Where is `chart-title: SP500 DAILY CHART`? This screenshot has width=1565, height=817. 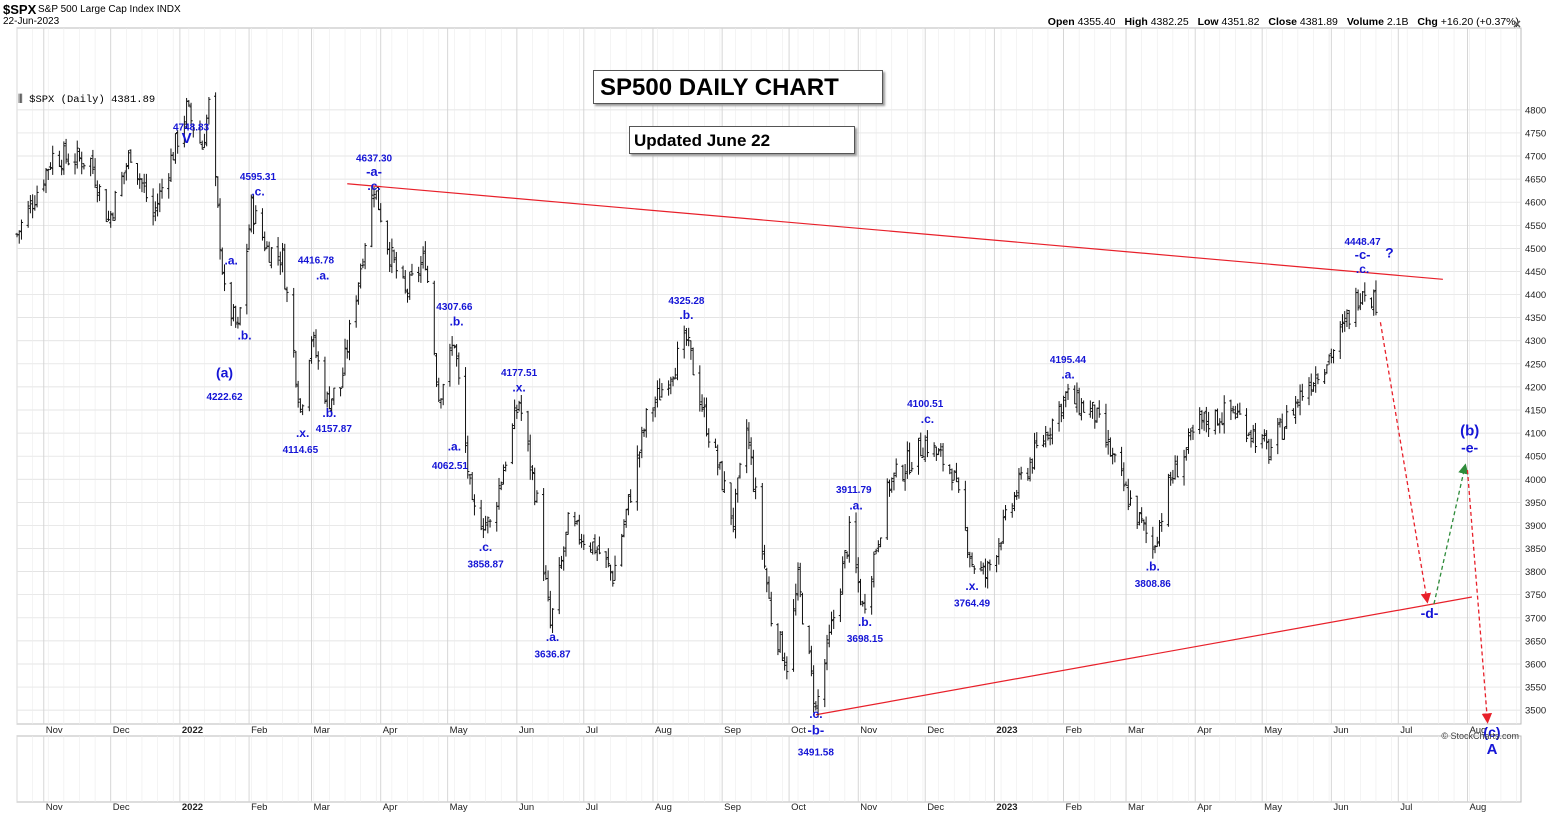
chart-title: SP500 DAILY CHART is located at coordinates (738, 87).